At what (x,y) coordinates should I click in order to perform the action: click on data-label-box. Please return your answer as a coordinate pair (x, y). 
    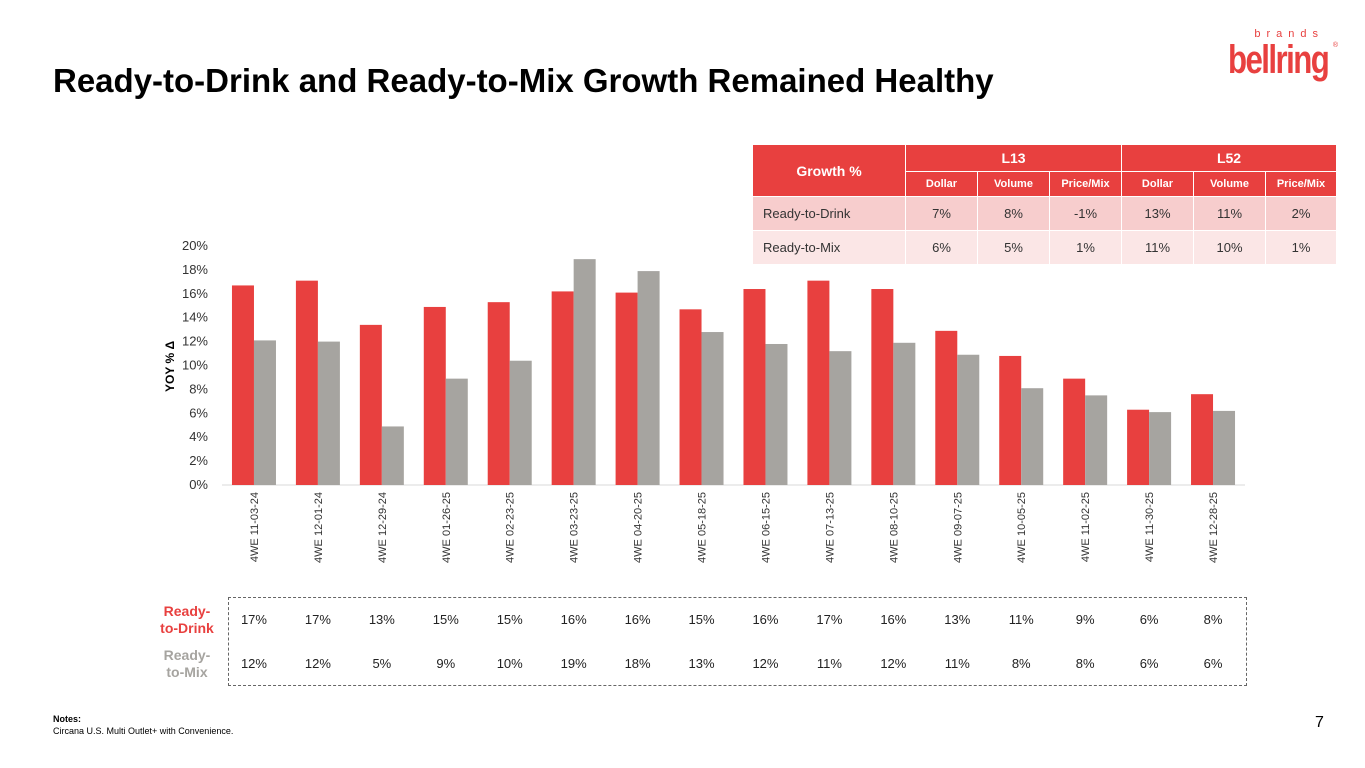
    Looking at the image, I should click on (737, 641).